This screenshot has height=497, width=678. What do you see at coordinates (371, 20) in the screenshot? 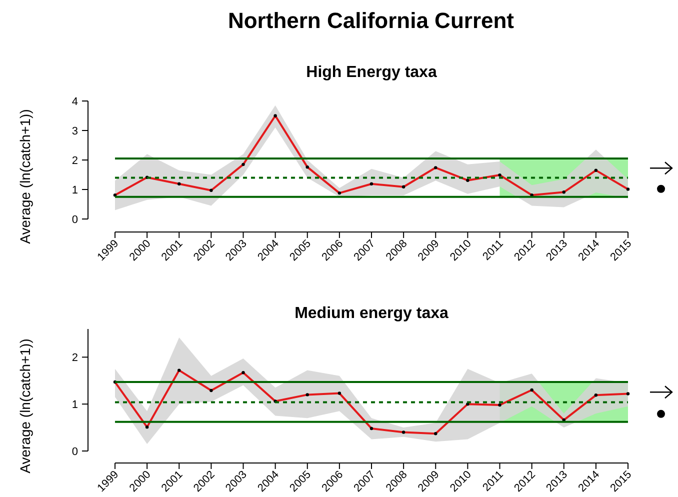
I see `chart-title: Northern California Current` at bounding box center [371, 20].